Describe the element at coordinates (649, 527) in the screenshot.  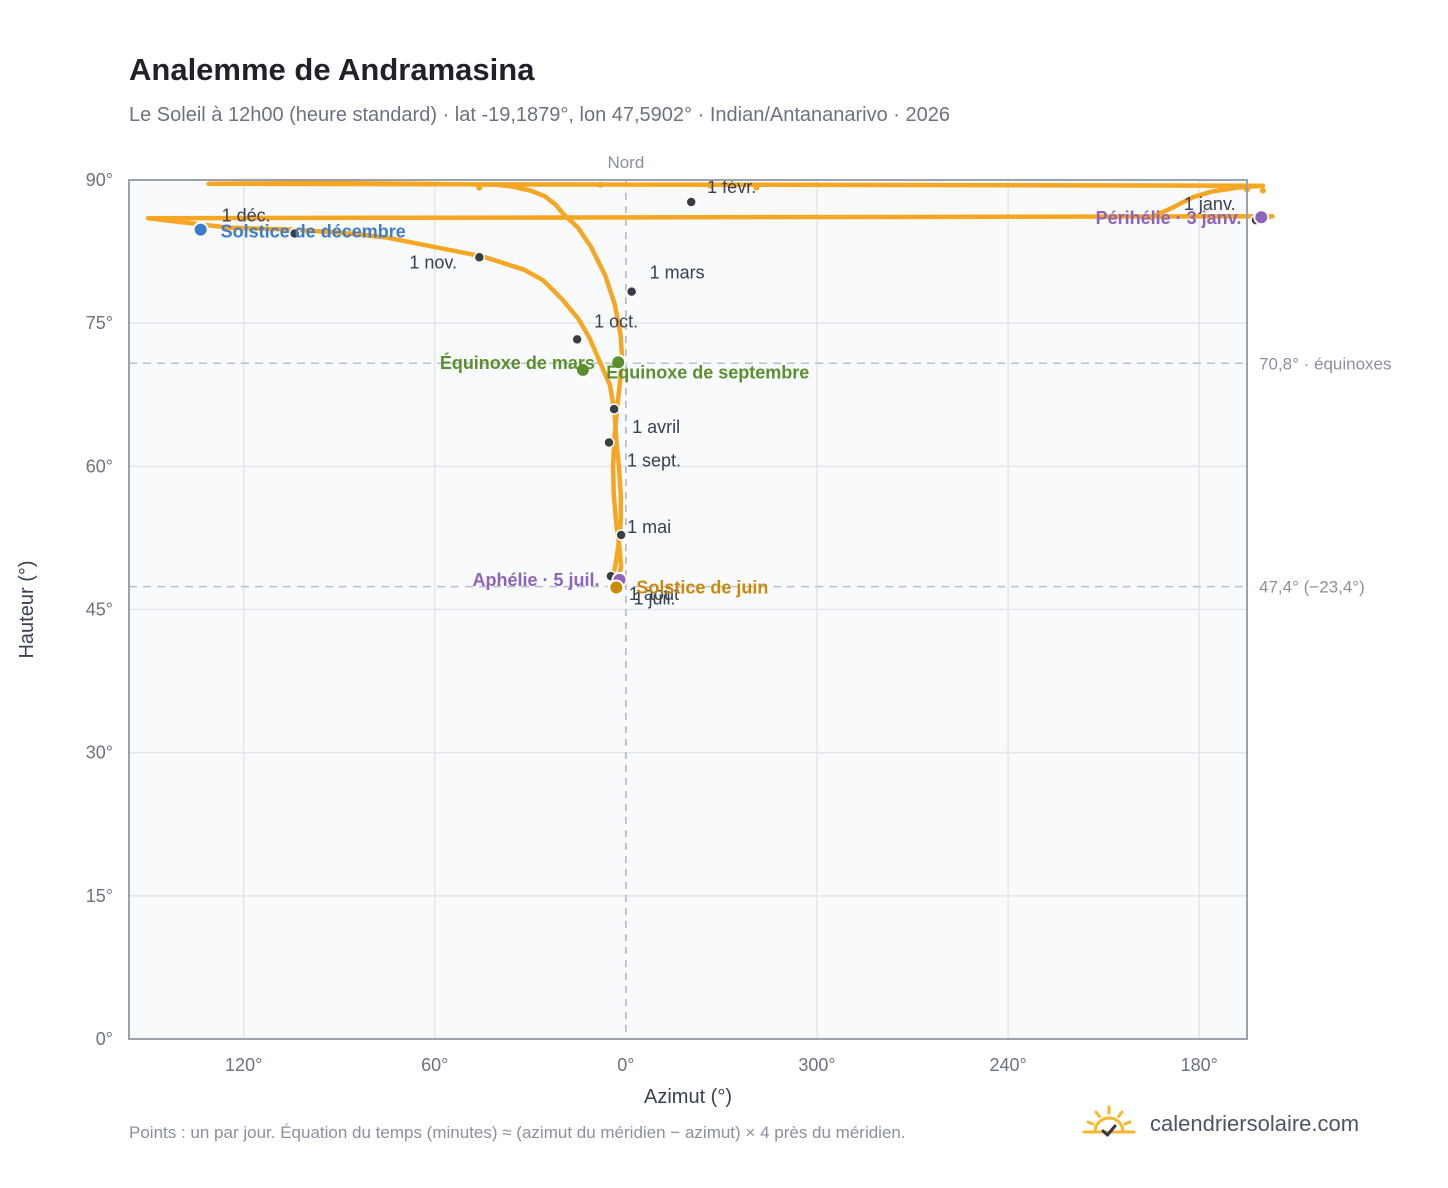
I see `month-marker-label: 1 mai` at that location.